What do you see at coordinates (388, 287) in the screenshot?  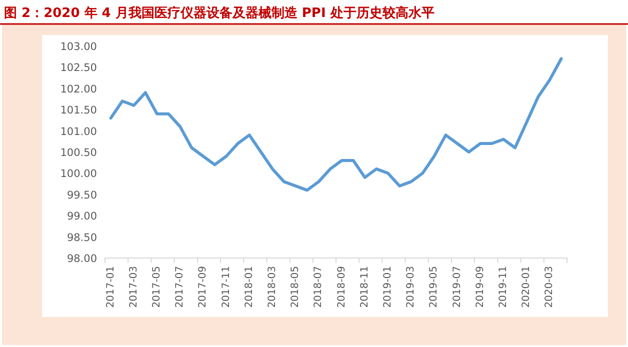 I see `x-tick-label: 2019-01` at bounding box center [388, 287].